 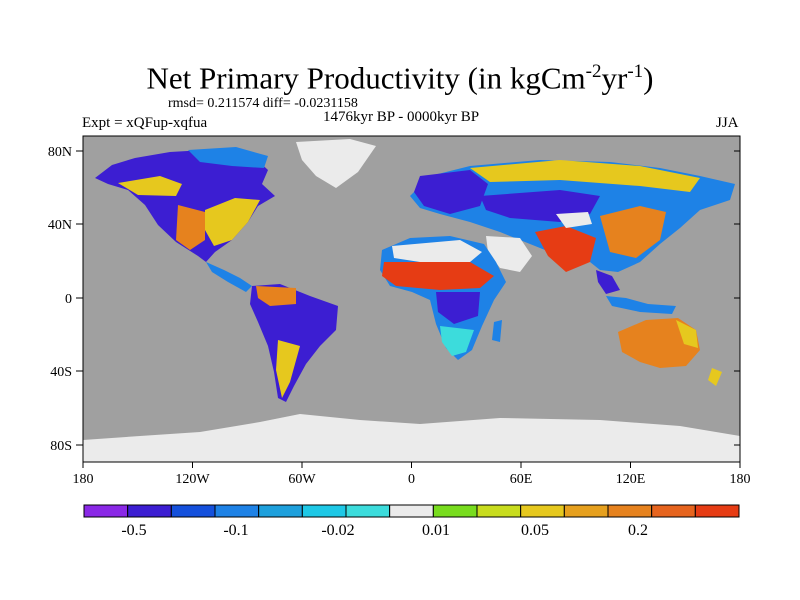 What do you see at coordinates (438, 276) in the screenshot?
I see `sahel-band` at bounding box center [438, 276].